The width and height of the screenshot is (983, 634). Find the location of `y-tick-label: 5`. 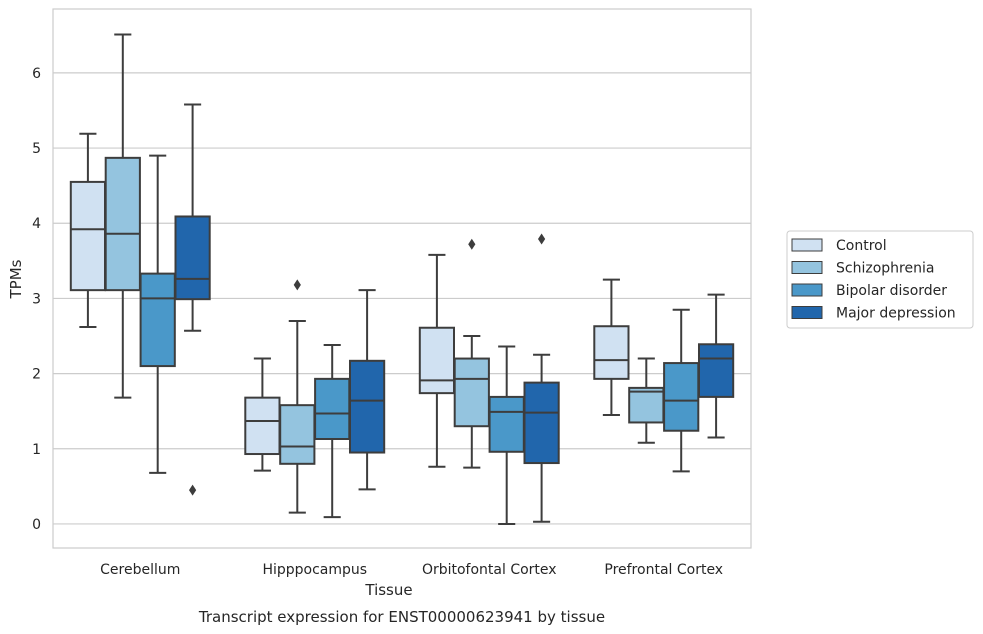

y-tick-label: 5 is located at coordinates (36, 149).